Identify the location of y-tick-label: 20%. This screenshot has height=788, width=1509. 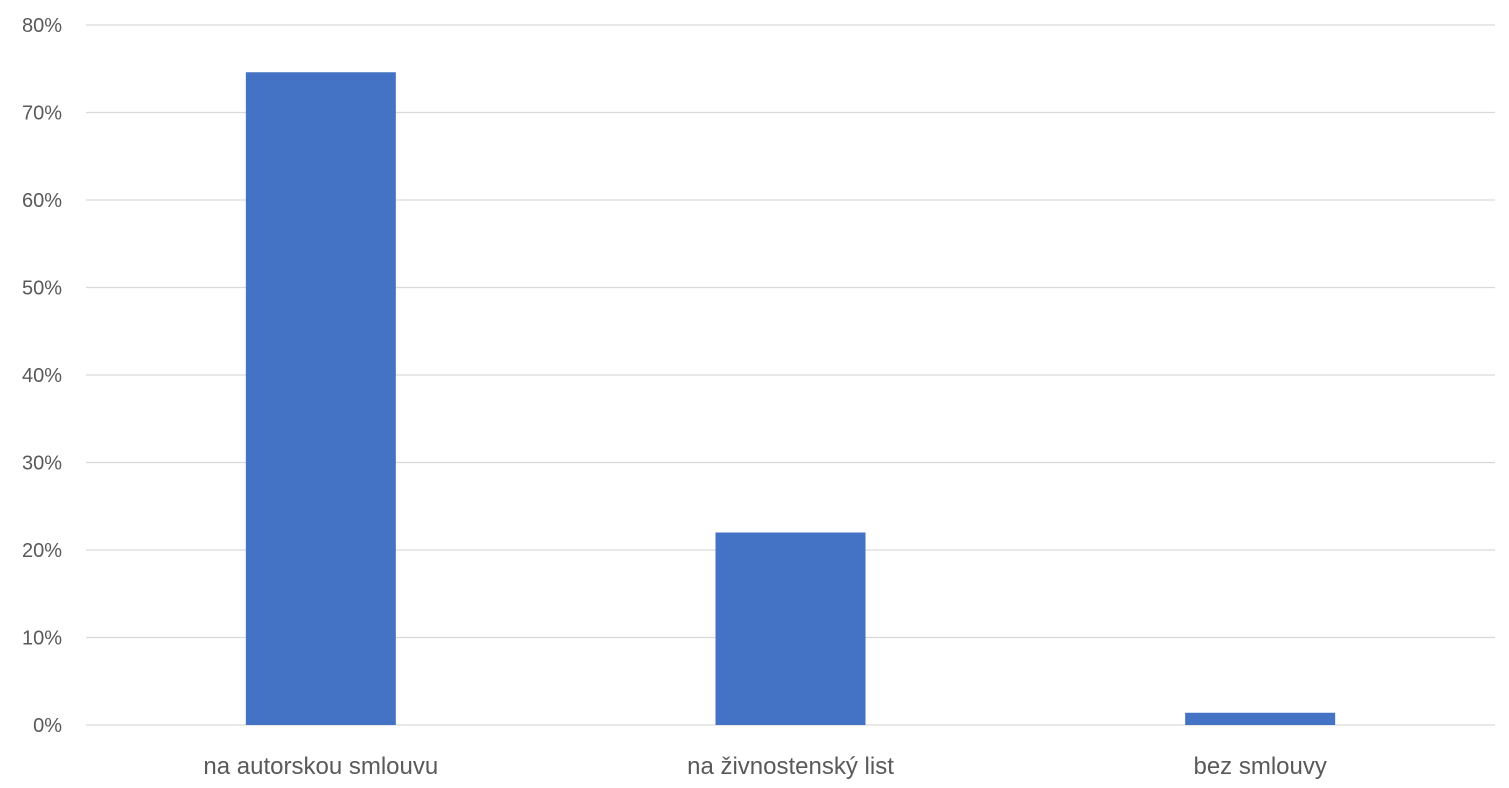
(42, 551).